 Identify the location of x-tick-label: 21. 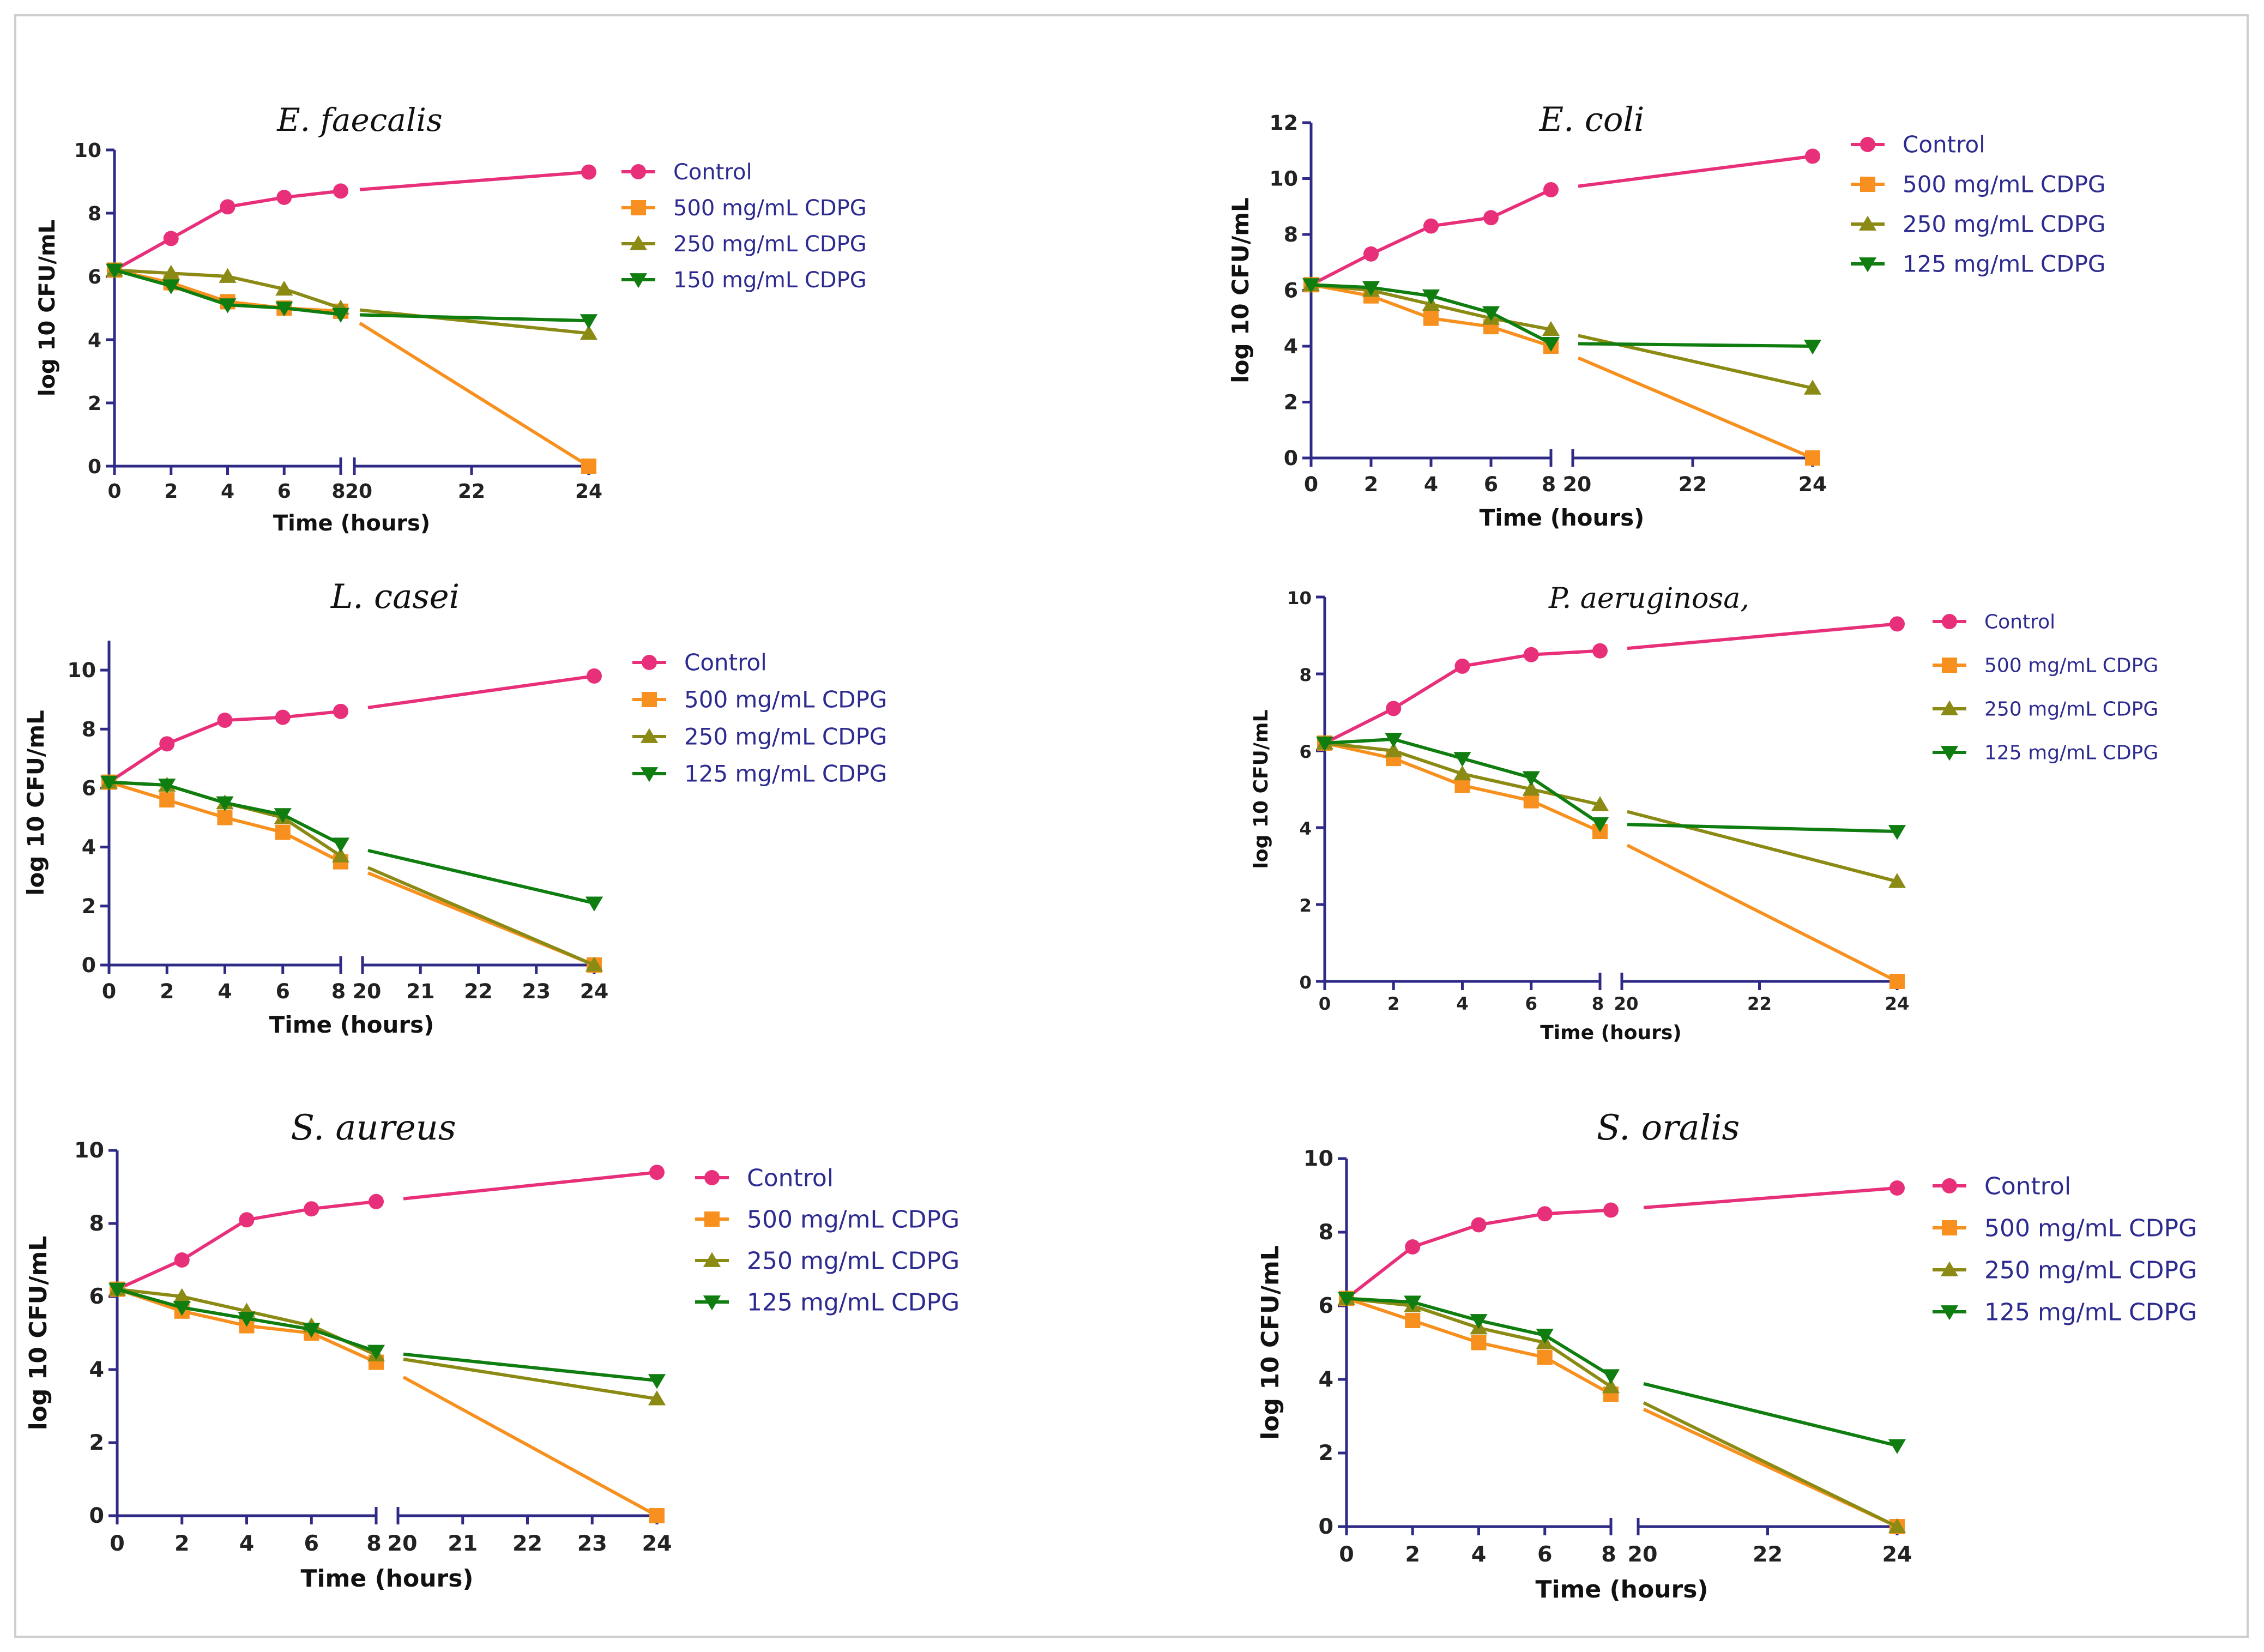
(463, 1543).